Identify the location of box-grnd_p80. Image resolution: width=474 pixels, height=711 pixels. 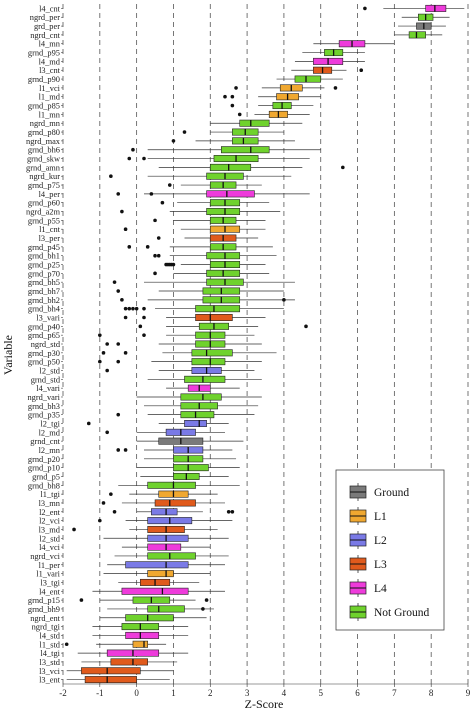
(233, 132).